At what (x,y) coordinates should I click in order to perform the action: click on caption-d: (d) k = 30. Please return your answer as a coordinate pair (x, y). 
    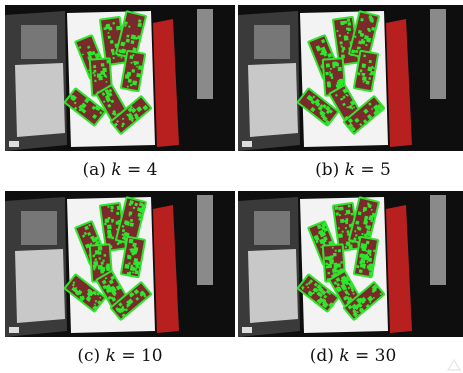
    Looking at the image, I should click on (353, 356).